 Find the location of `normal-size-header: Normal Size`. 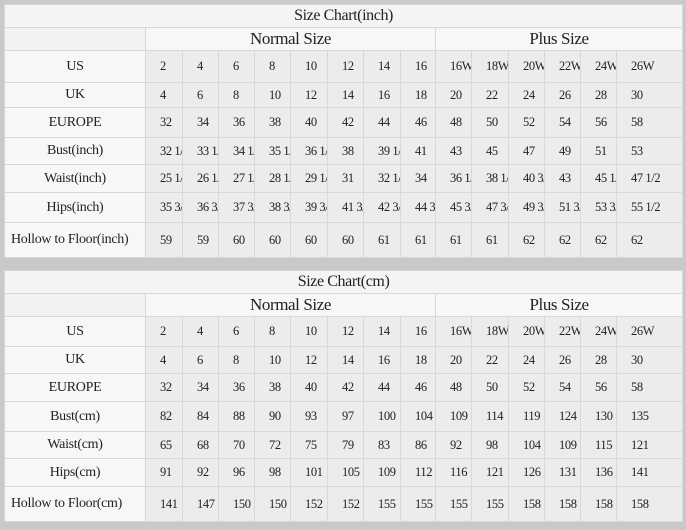

normal-size-header: Normal Size is located at coordinates (290, 39).